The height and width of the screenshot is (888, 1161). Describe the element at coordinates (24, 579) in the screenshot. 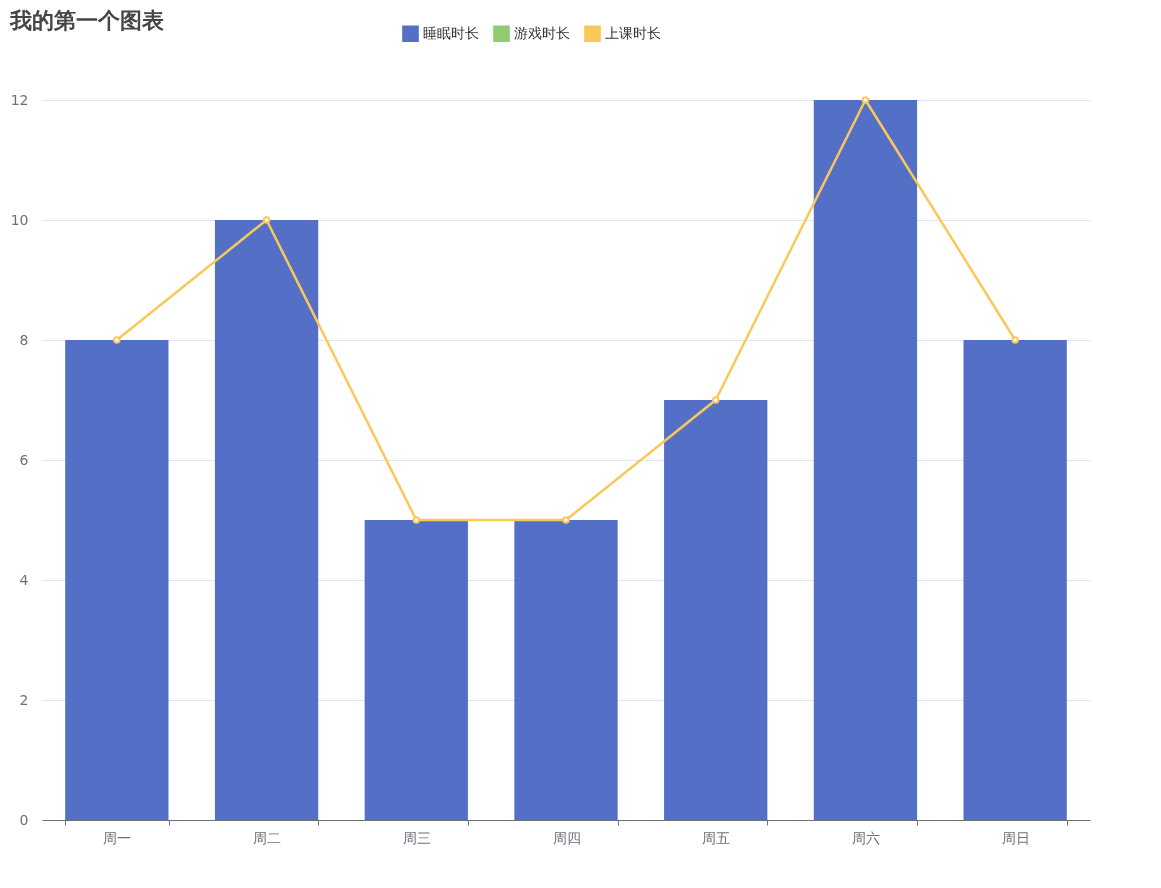

I see `y-tick-label: 4` at that location.